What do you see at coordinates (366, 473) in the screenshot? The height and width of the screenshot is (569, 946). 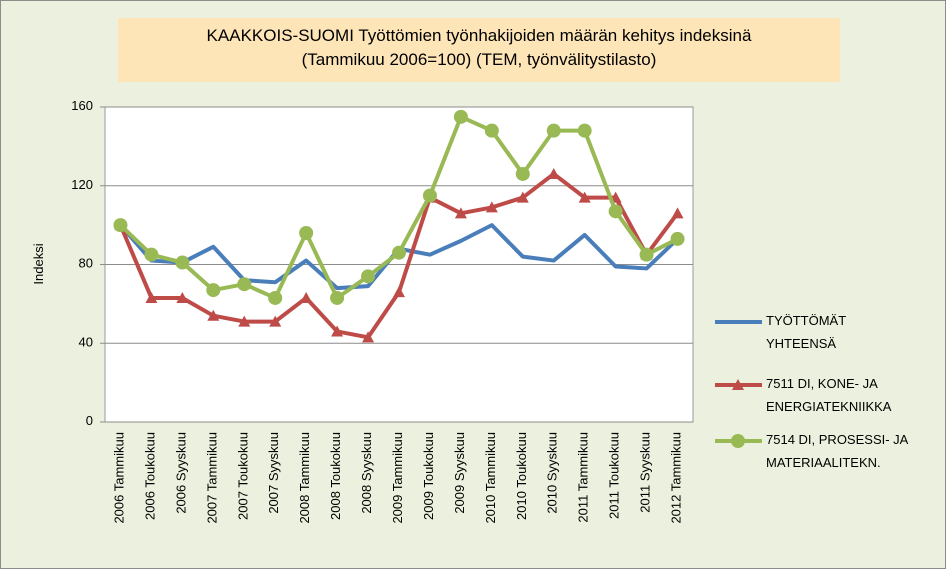 I see `x-tick-label: 2008 Syyskuu` at bounding box center [366, 473].